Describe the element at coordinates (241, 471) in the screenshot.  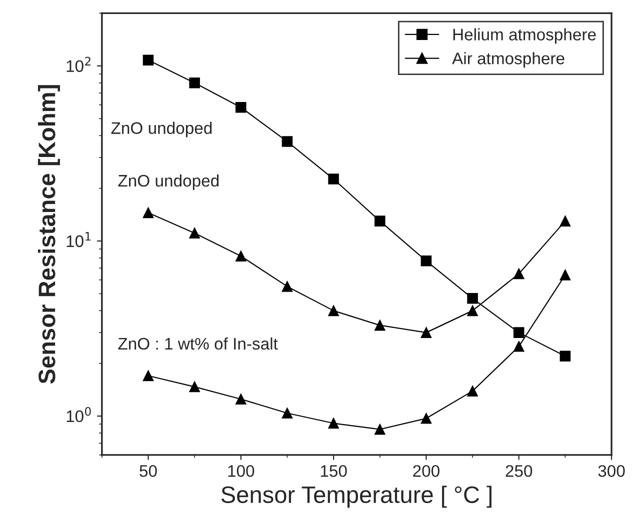
I see `x-tick-label: 100` at that location.